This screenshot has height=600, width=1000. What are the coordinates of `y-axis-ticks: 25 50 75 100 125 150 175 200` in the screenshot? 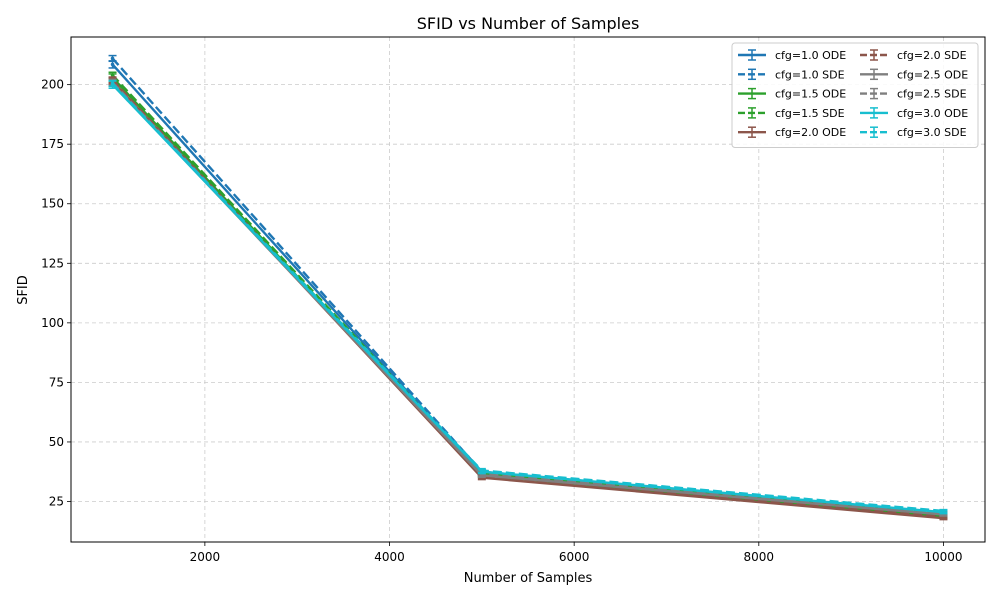 It's located at (56, 293).